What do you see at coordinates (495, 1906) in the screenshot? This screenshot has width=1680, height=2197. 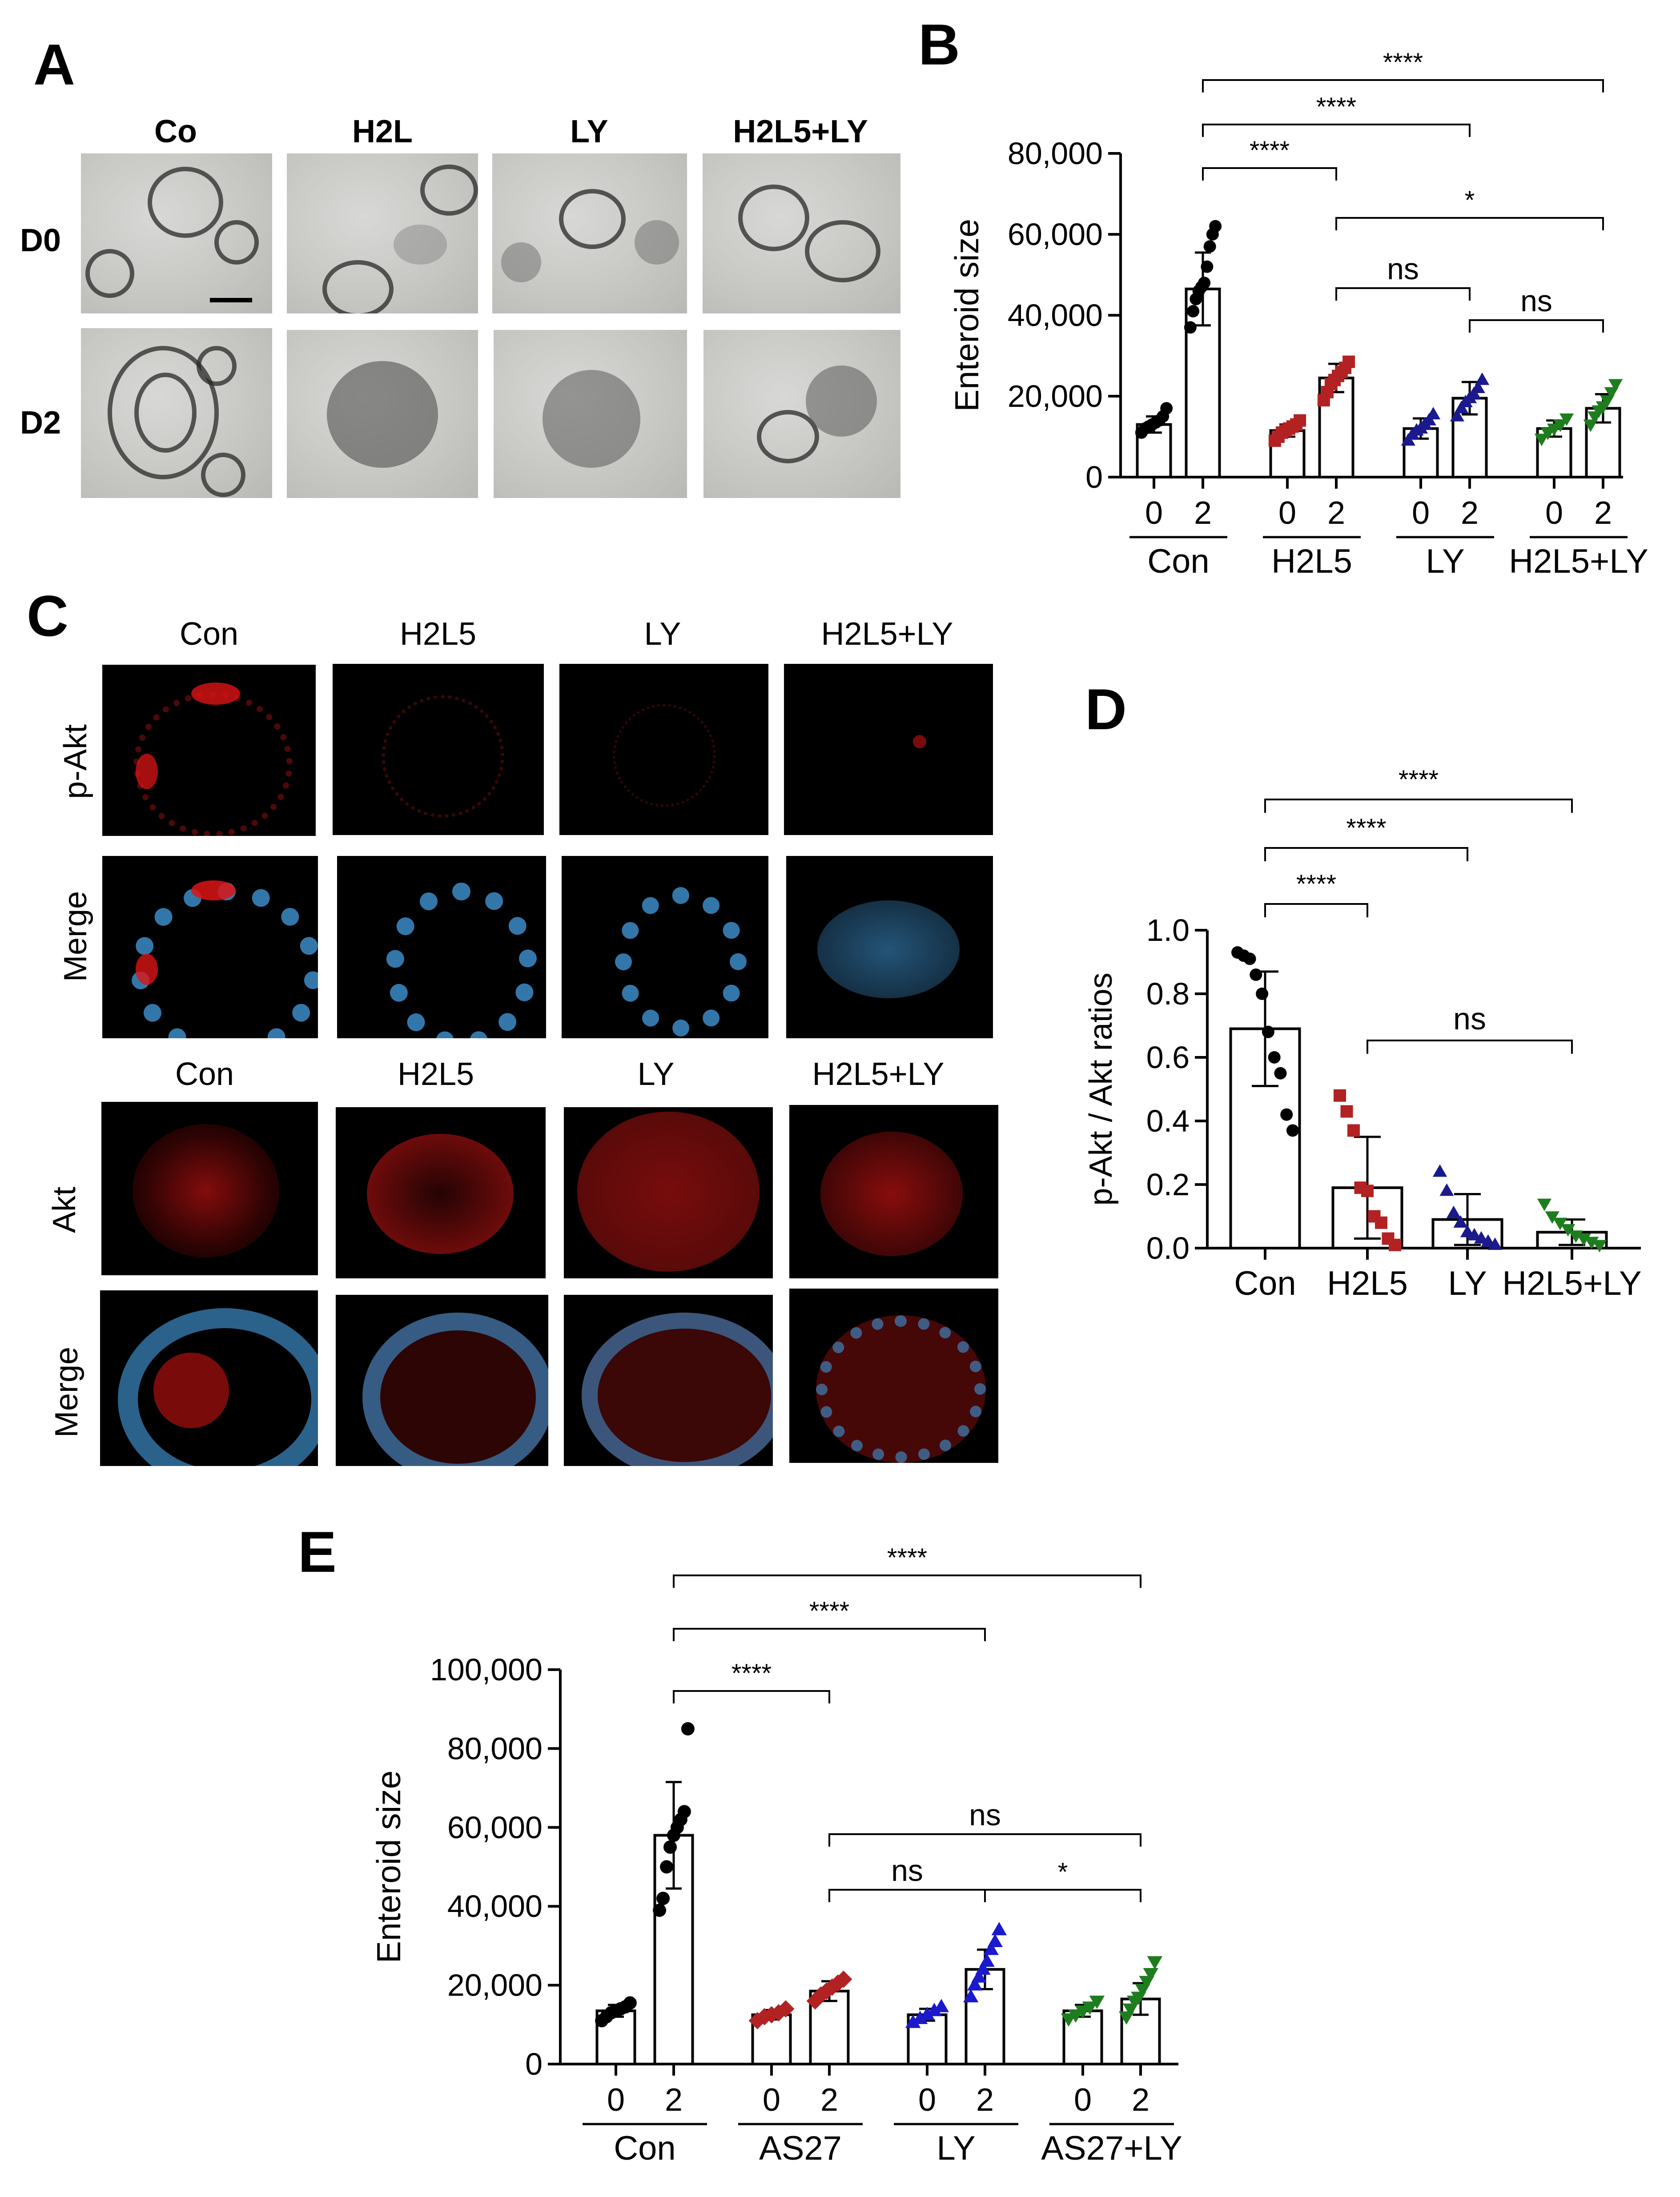 I see `y-tick-label: 40,000` at bounding box center [495, 1906].